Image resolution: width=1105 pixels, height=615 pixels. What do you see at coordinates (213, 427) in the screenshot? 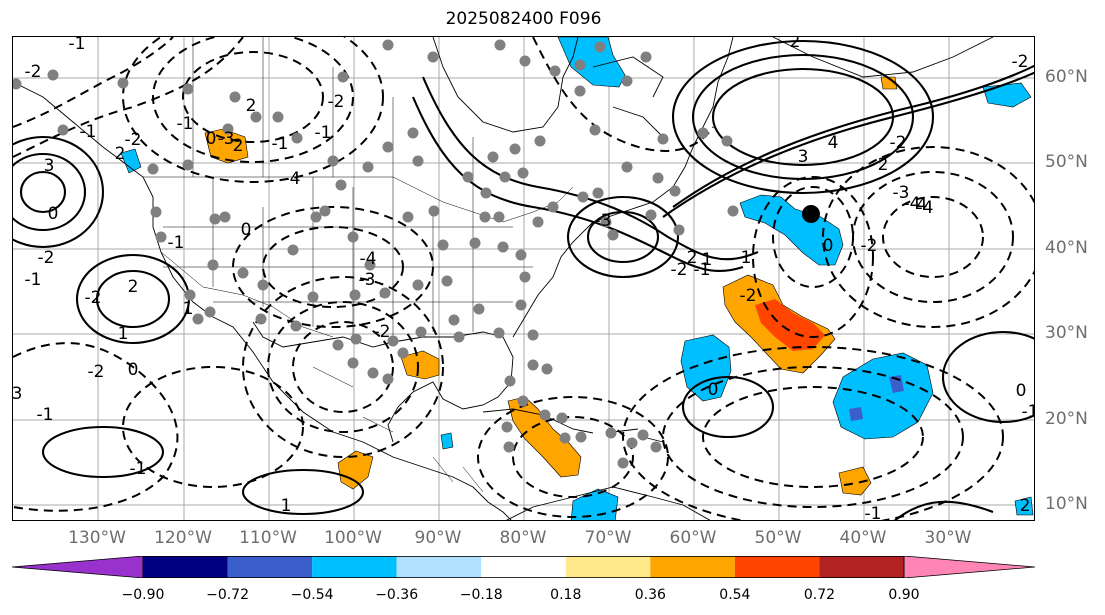
I see `negative-contour-east-pacific` at bounding box center [213, 427].